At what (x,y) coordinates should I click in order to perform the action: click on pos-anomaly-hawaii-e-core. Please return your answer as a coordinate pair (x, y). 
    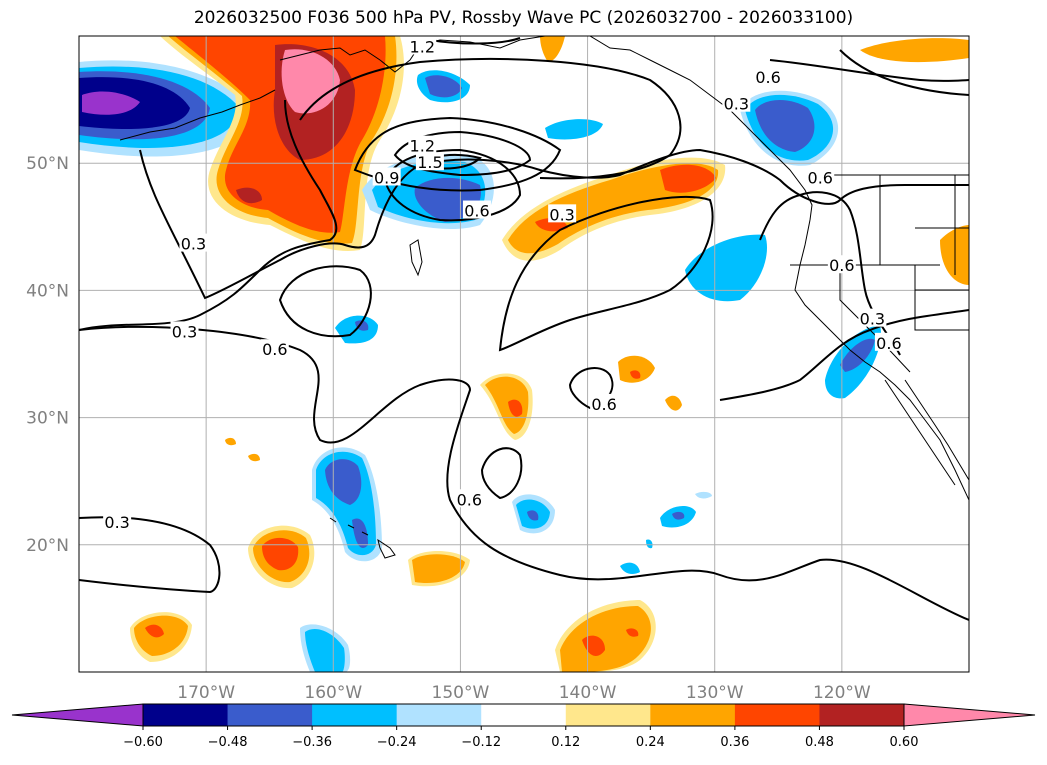
    Looking at the image, I should click on (438, 569).